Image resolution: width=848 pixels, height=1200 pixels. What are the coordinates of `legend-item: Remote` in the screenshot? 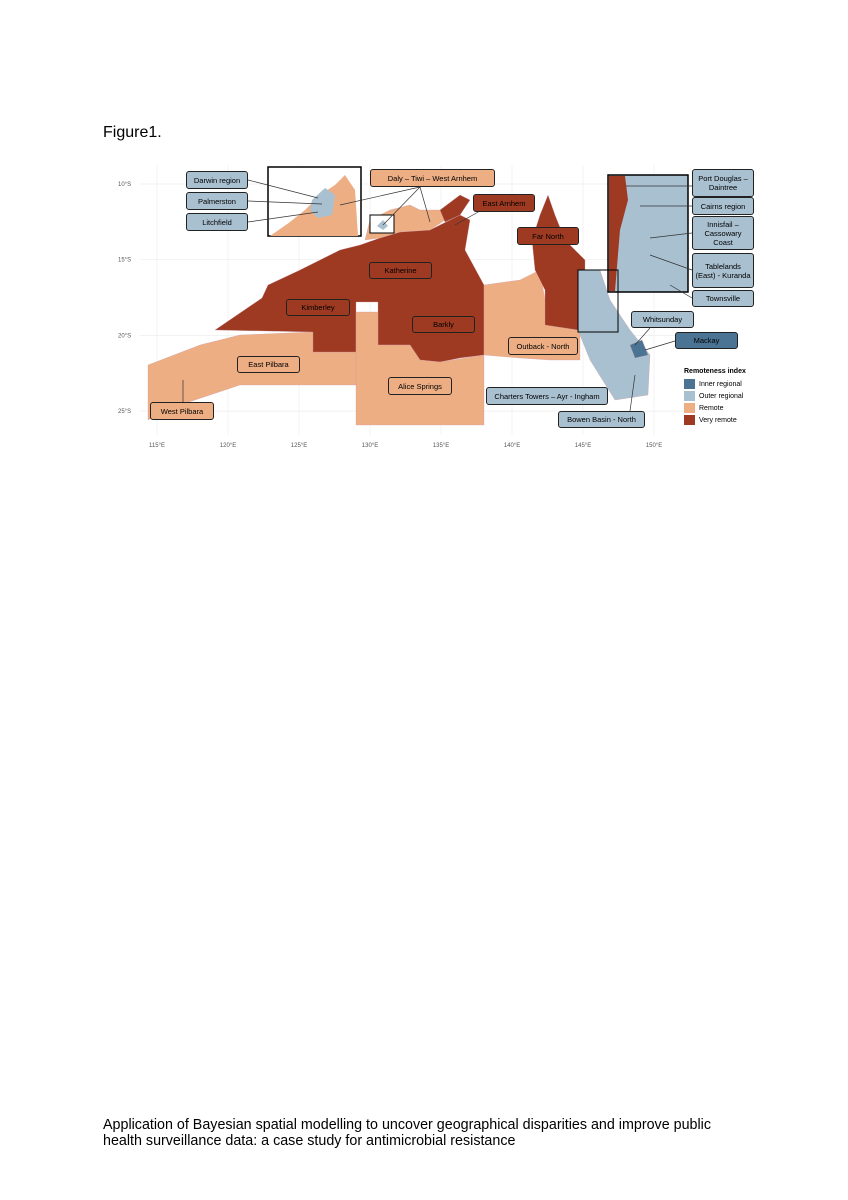 It's located at (715, 408).